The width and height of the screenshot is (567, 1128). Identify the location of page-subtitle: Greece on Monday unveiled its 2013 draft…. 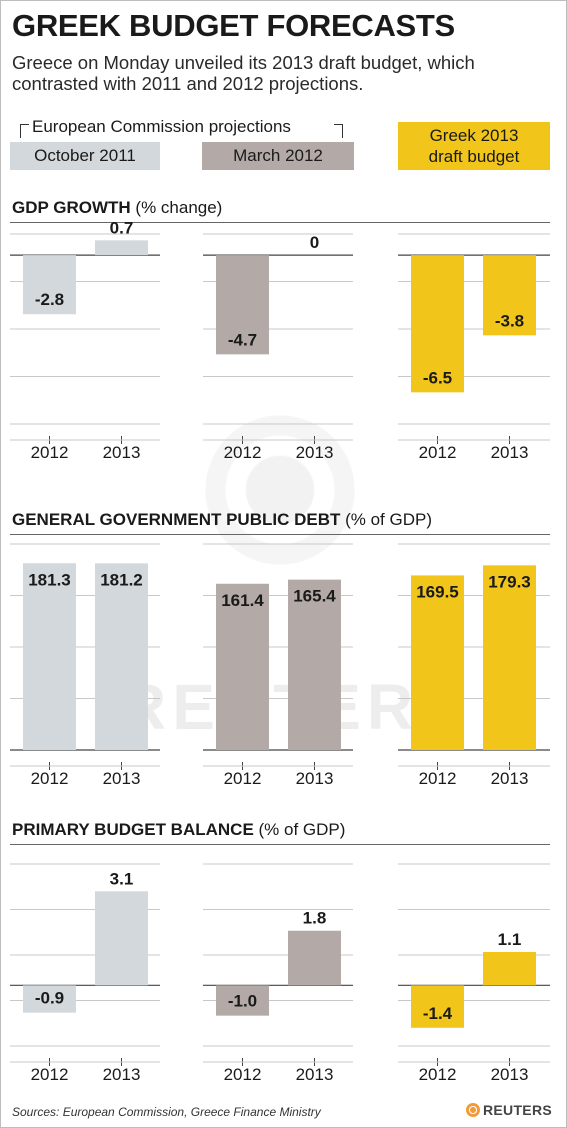
(243, 73).